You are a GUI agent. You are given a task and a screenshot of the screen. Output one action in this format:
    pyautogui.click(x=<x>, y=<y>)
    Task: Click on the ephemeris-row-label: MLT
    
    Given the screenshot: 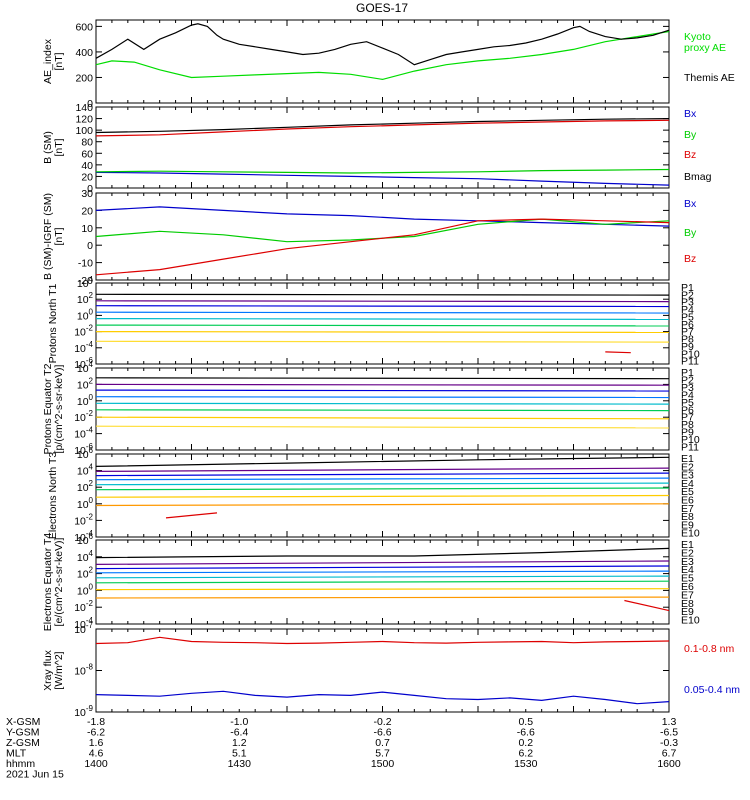 What is the action you would take?
    pyautogui.click(x=16, y=754)
    